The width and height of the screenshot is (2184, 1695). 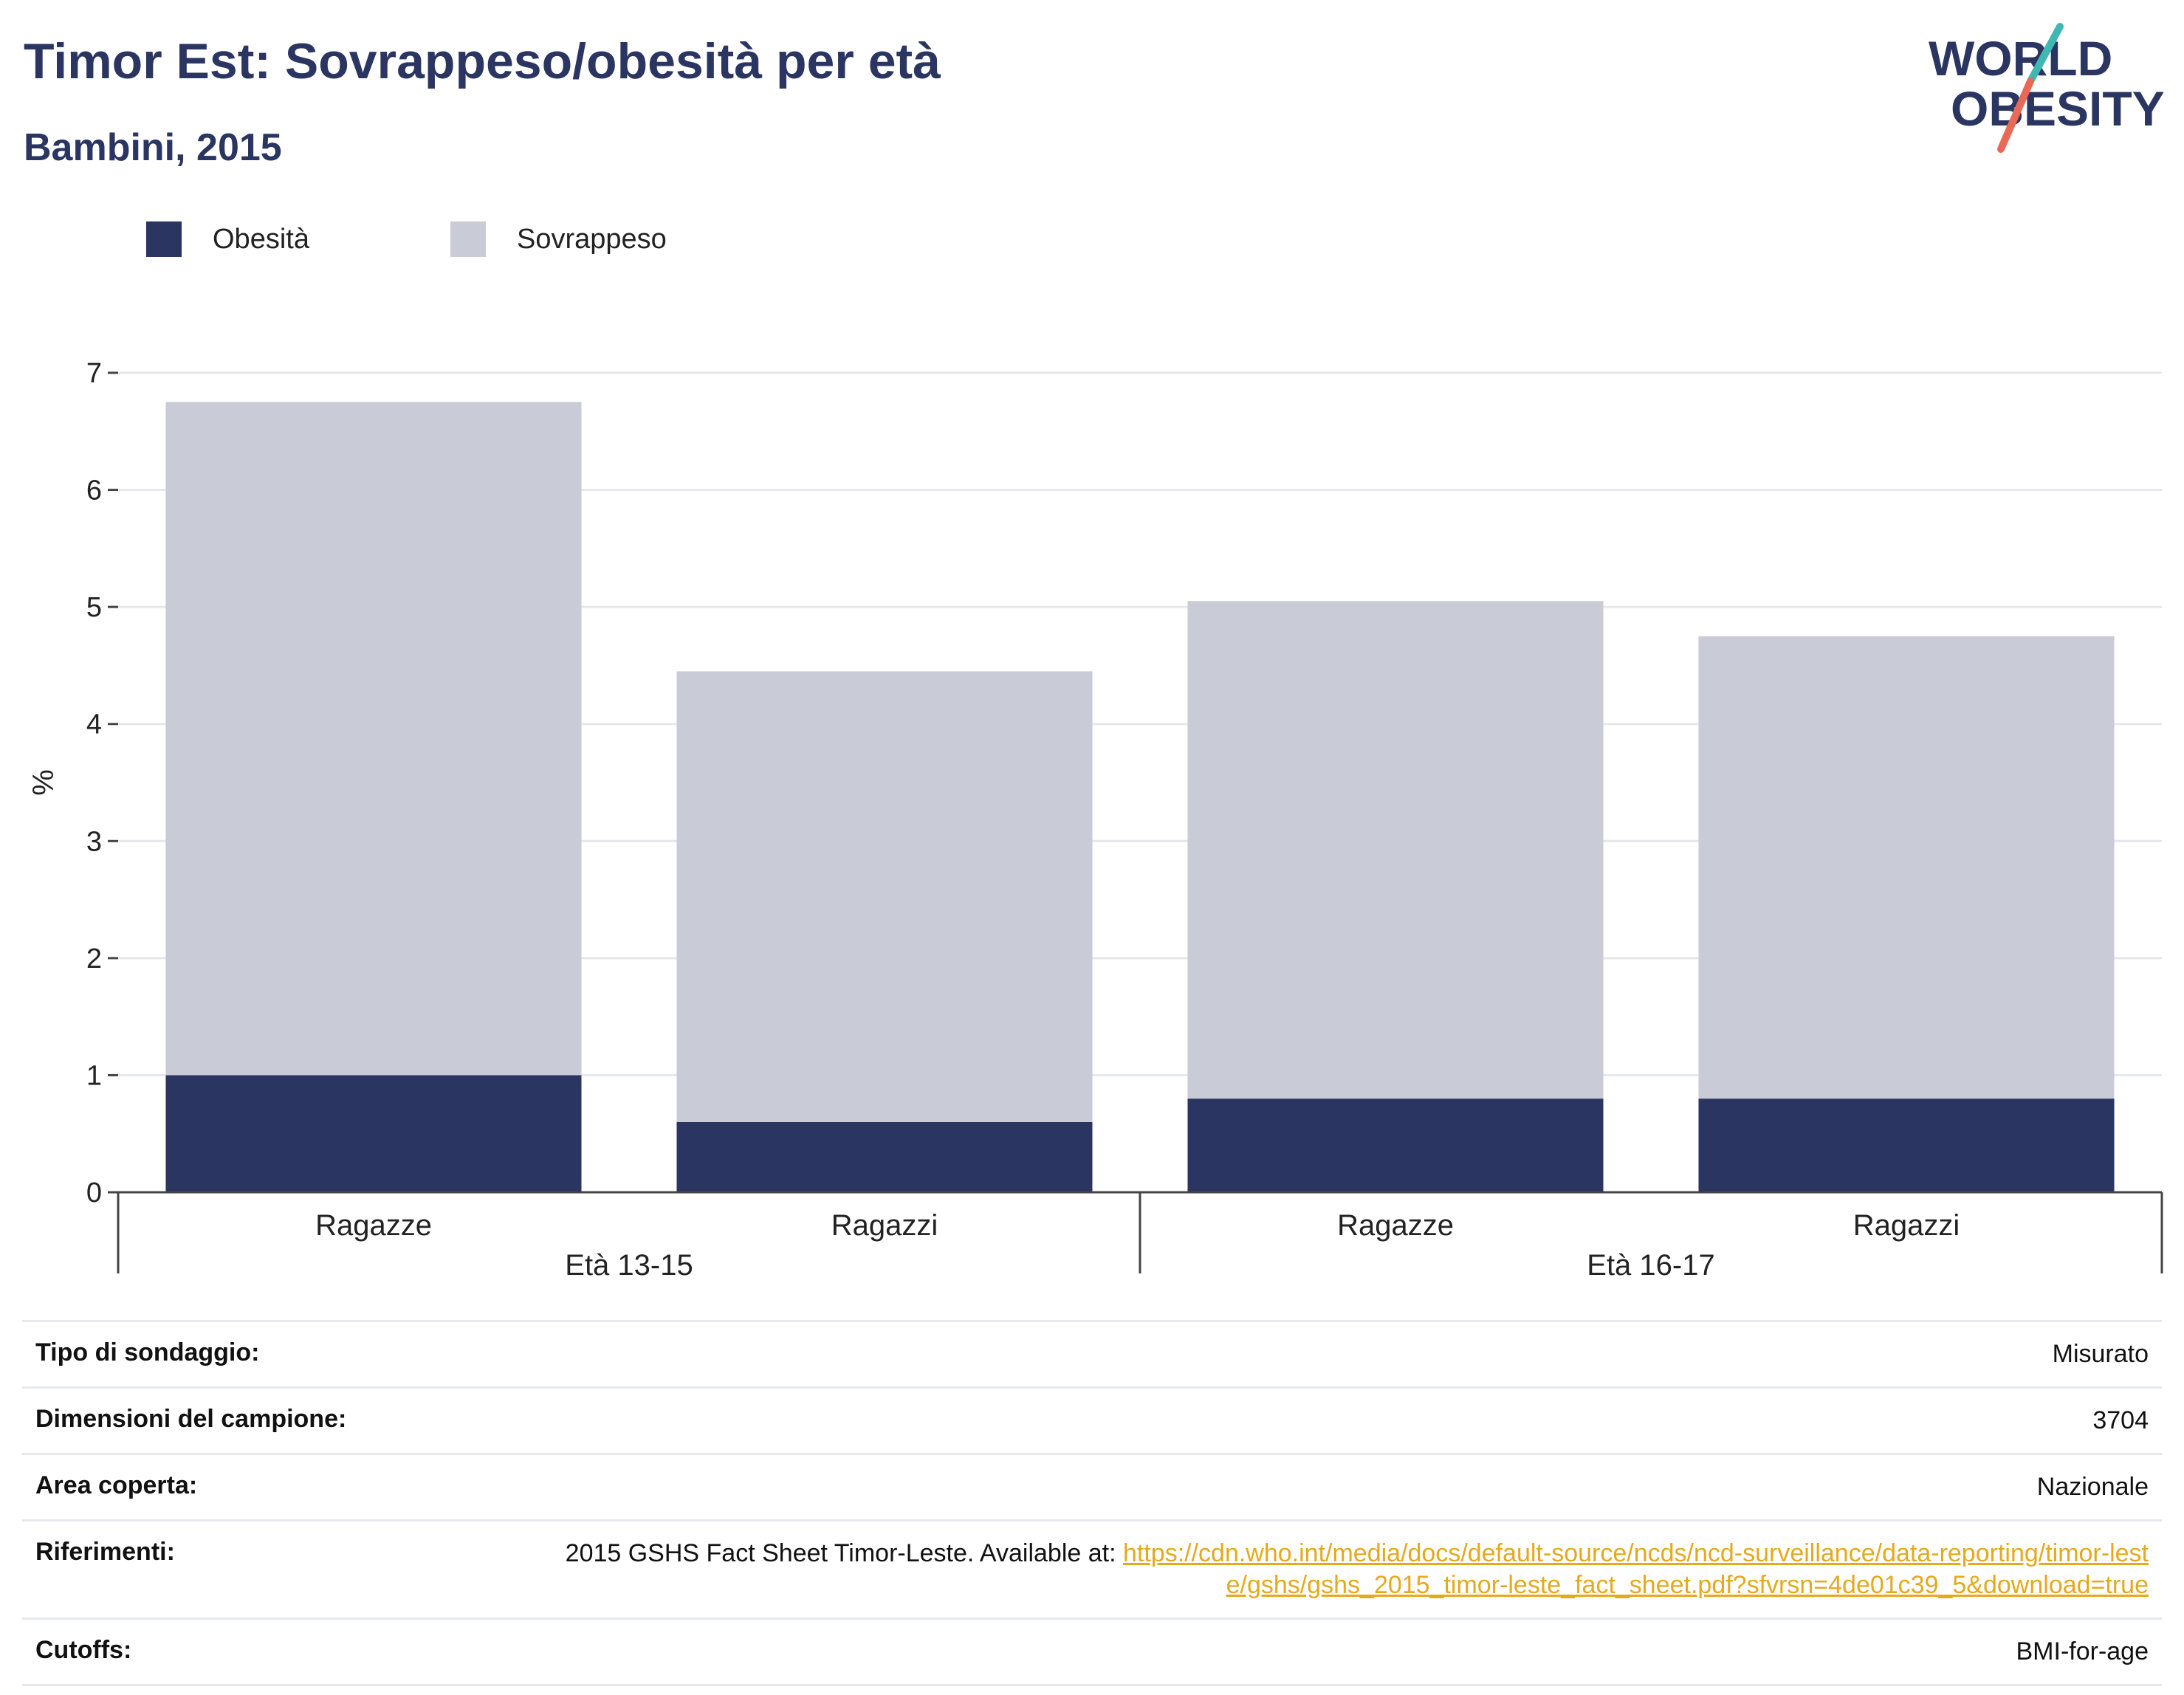 I want to click on y-tick-label: 5, so click(x=94, y=607).